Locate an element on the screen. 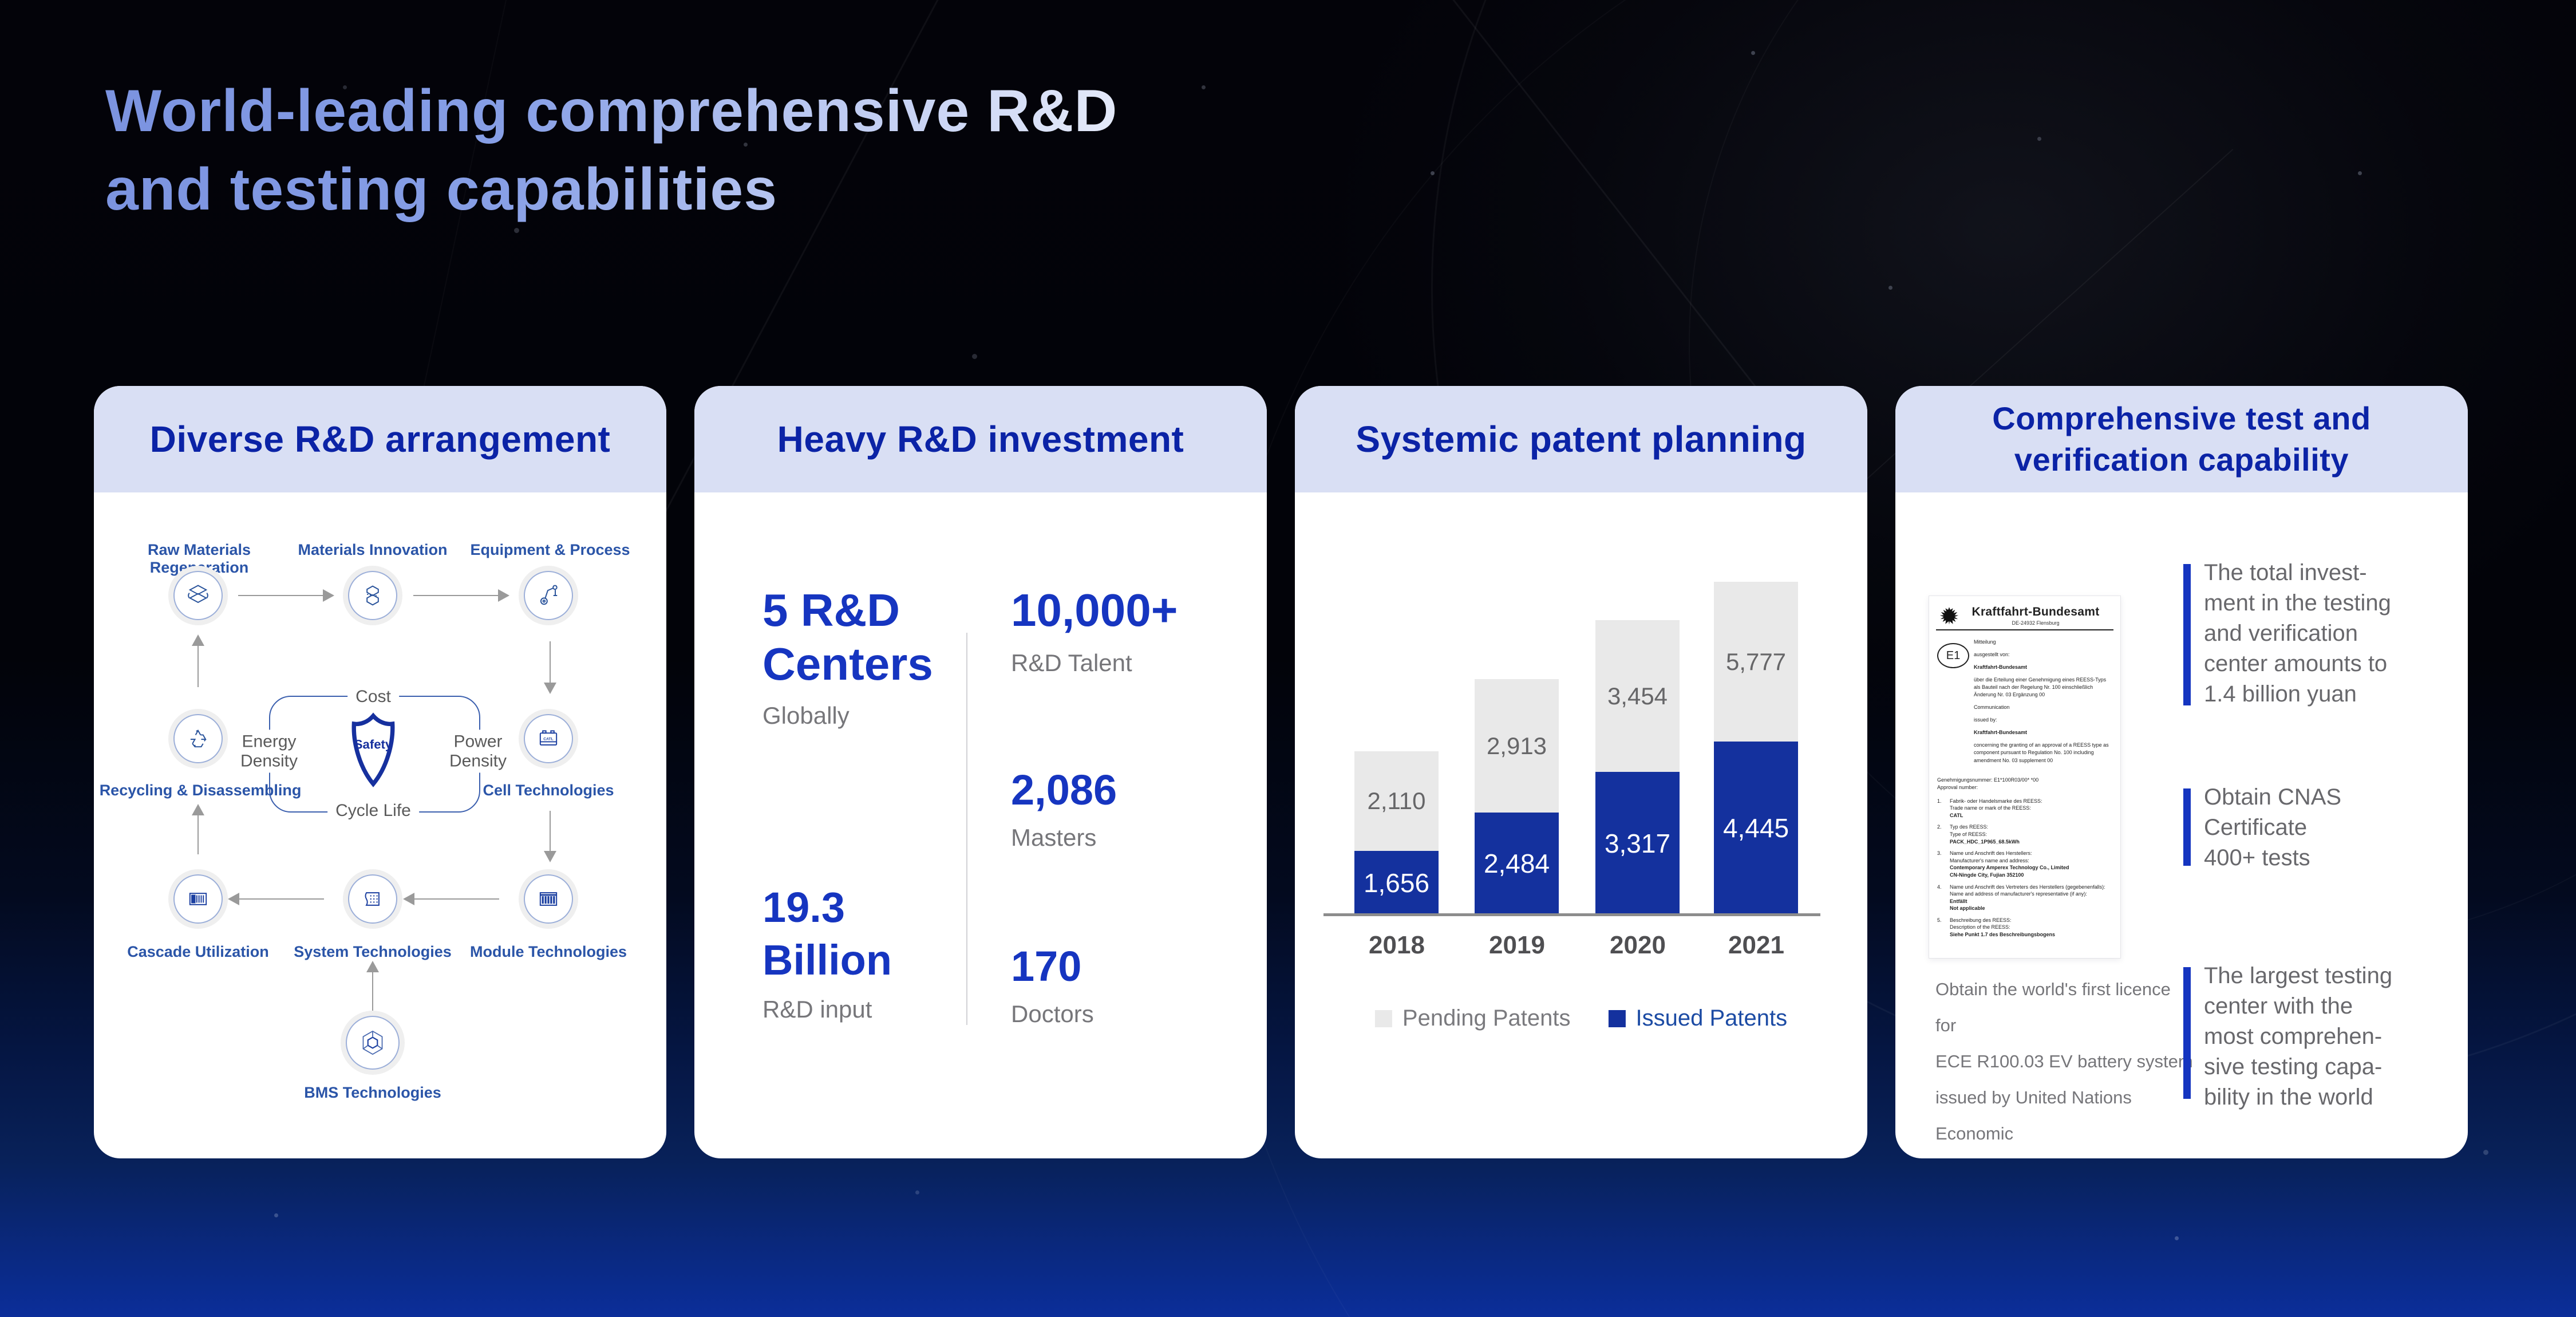  page-title-line2: and testing capabilities is located at coordinates (441, 189).